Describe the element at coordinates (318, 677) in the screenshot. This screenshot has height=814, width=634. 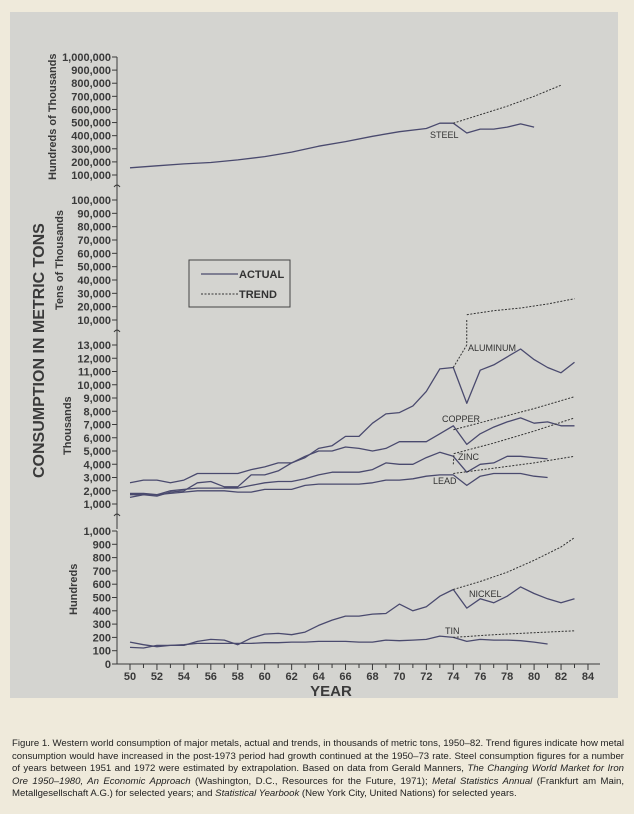
I see `x-tick-label: 64` at that location.